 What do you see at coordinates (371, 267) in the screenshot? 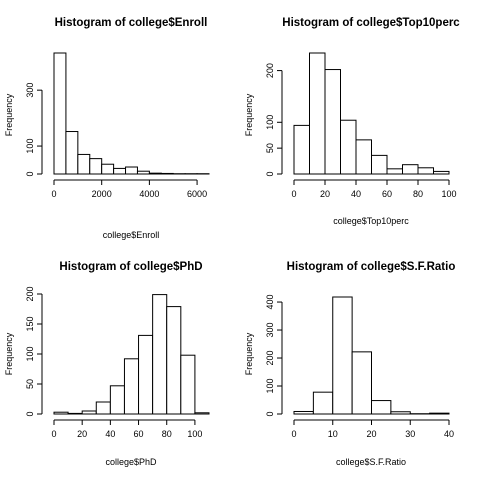
I see `chart-title: Histogram of college$S.F.Ratio` at bounding box center [371, 267].